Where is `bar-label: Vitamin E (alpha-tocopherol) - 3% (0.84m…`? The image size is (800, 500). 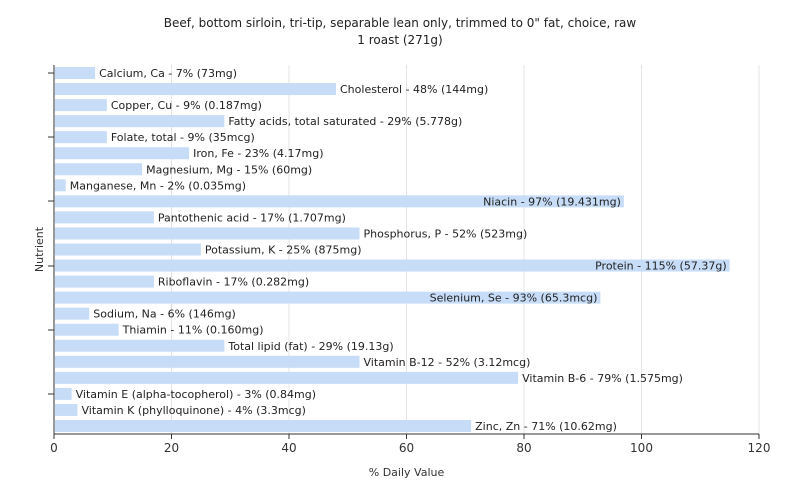 bar-label: Vitamin E (alpha-tocopherol) - 3% (0.84m… is located at coordinates (196, 394).